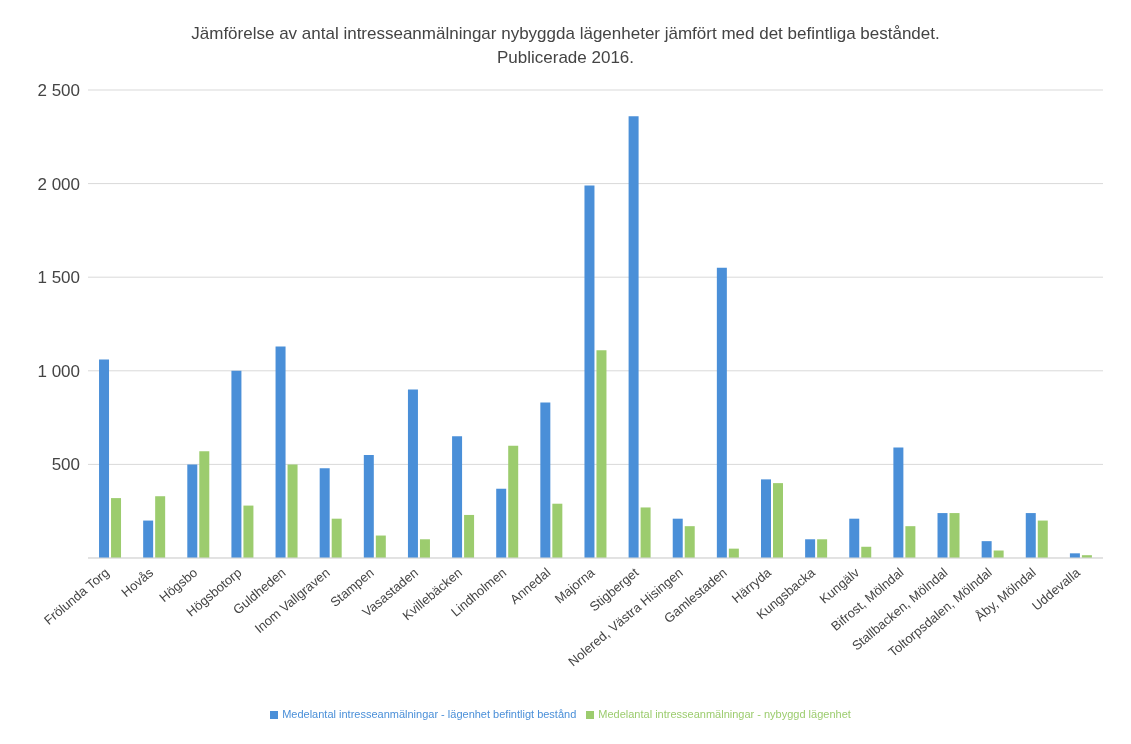 The height and width of the screenshot is (744, 1131). Describe the element at coordinates (565, 58) in the screenshot. I see `chart-subtitle: Publicerade 2016.` at that location.